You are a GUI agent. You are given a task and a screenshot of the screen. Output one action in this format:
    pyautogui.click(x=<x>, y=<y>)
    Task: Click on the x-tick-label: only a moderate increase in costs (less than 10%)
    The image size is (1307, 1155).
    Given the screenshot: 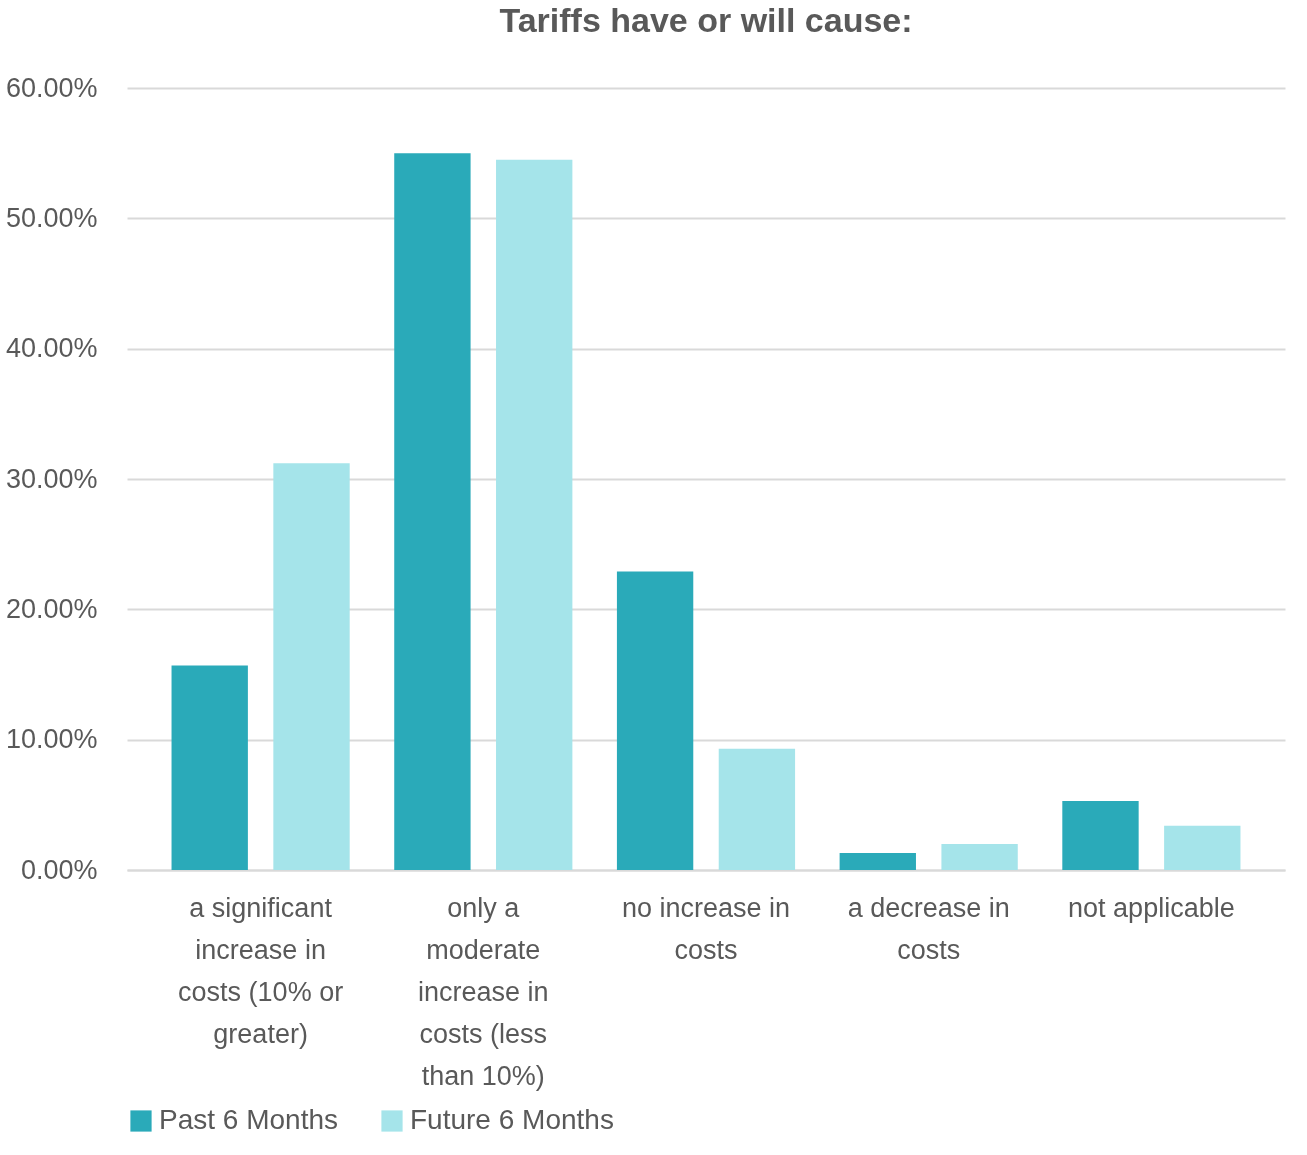 What is the action you would take?
    pyautogui.click(x=483, y=991)
    